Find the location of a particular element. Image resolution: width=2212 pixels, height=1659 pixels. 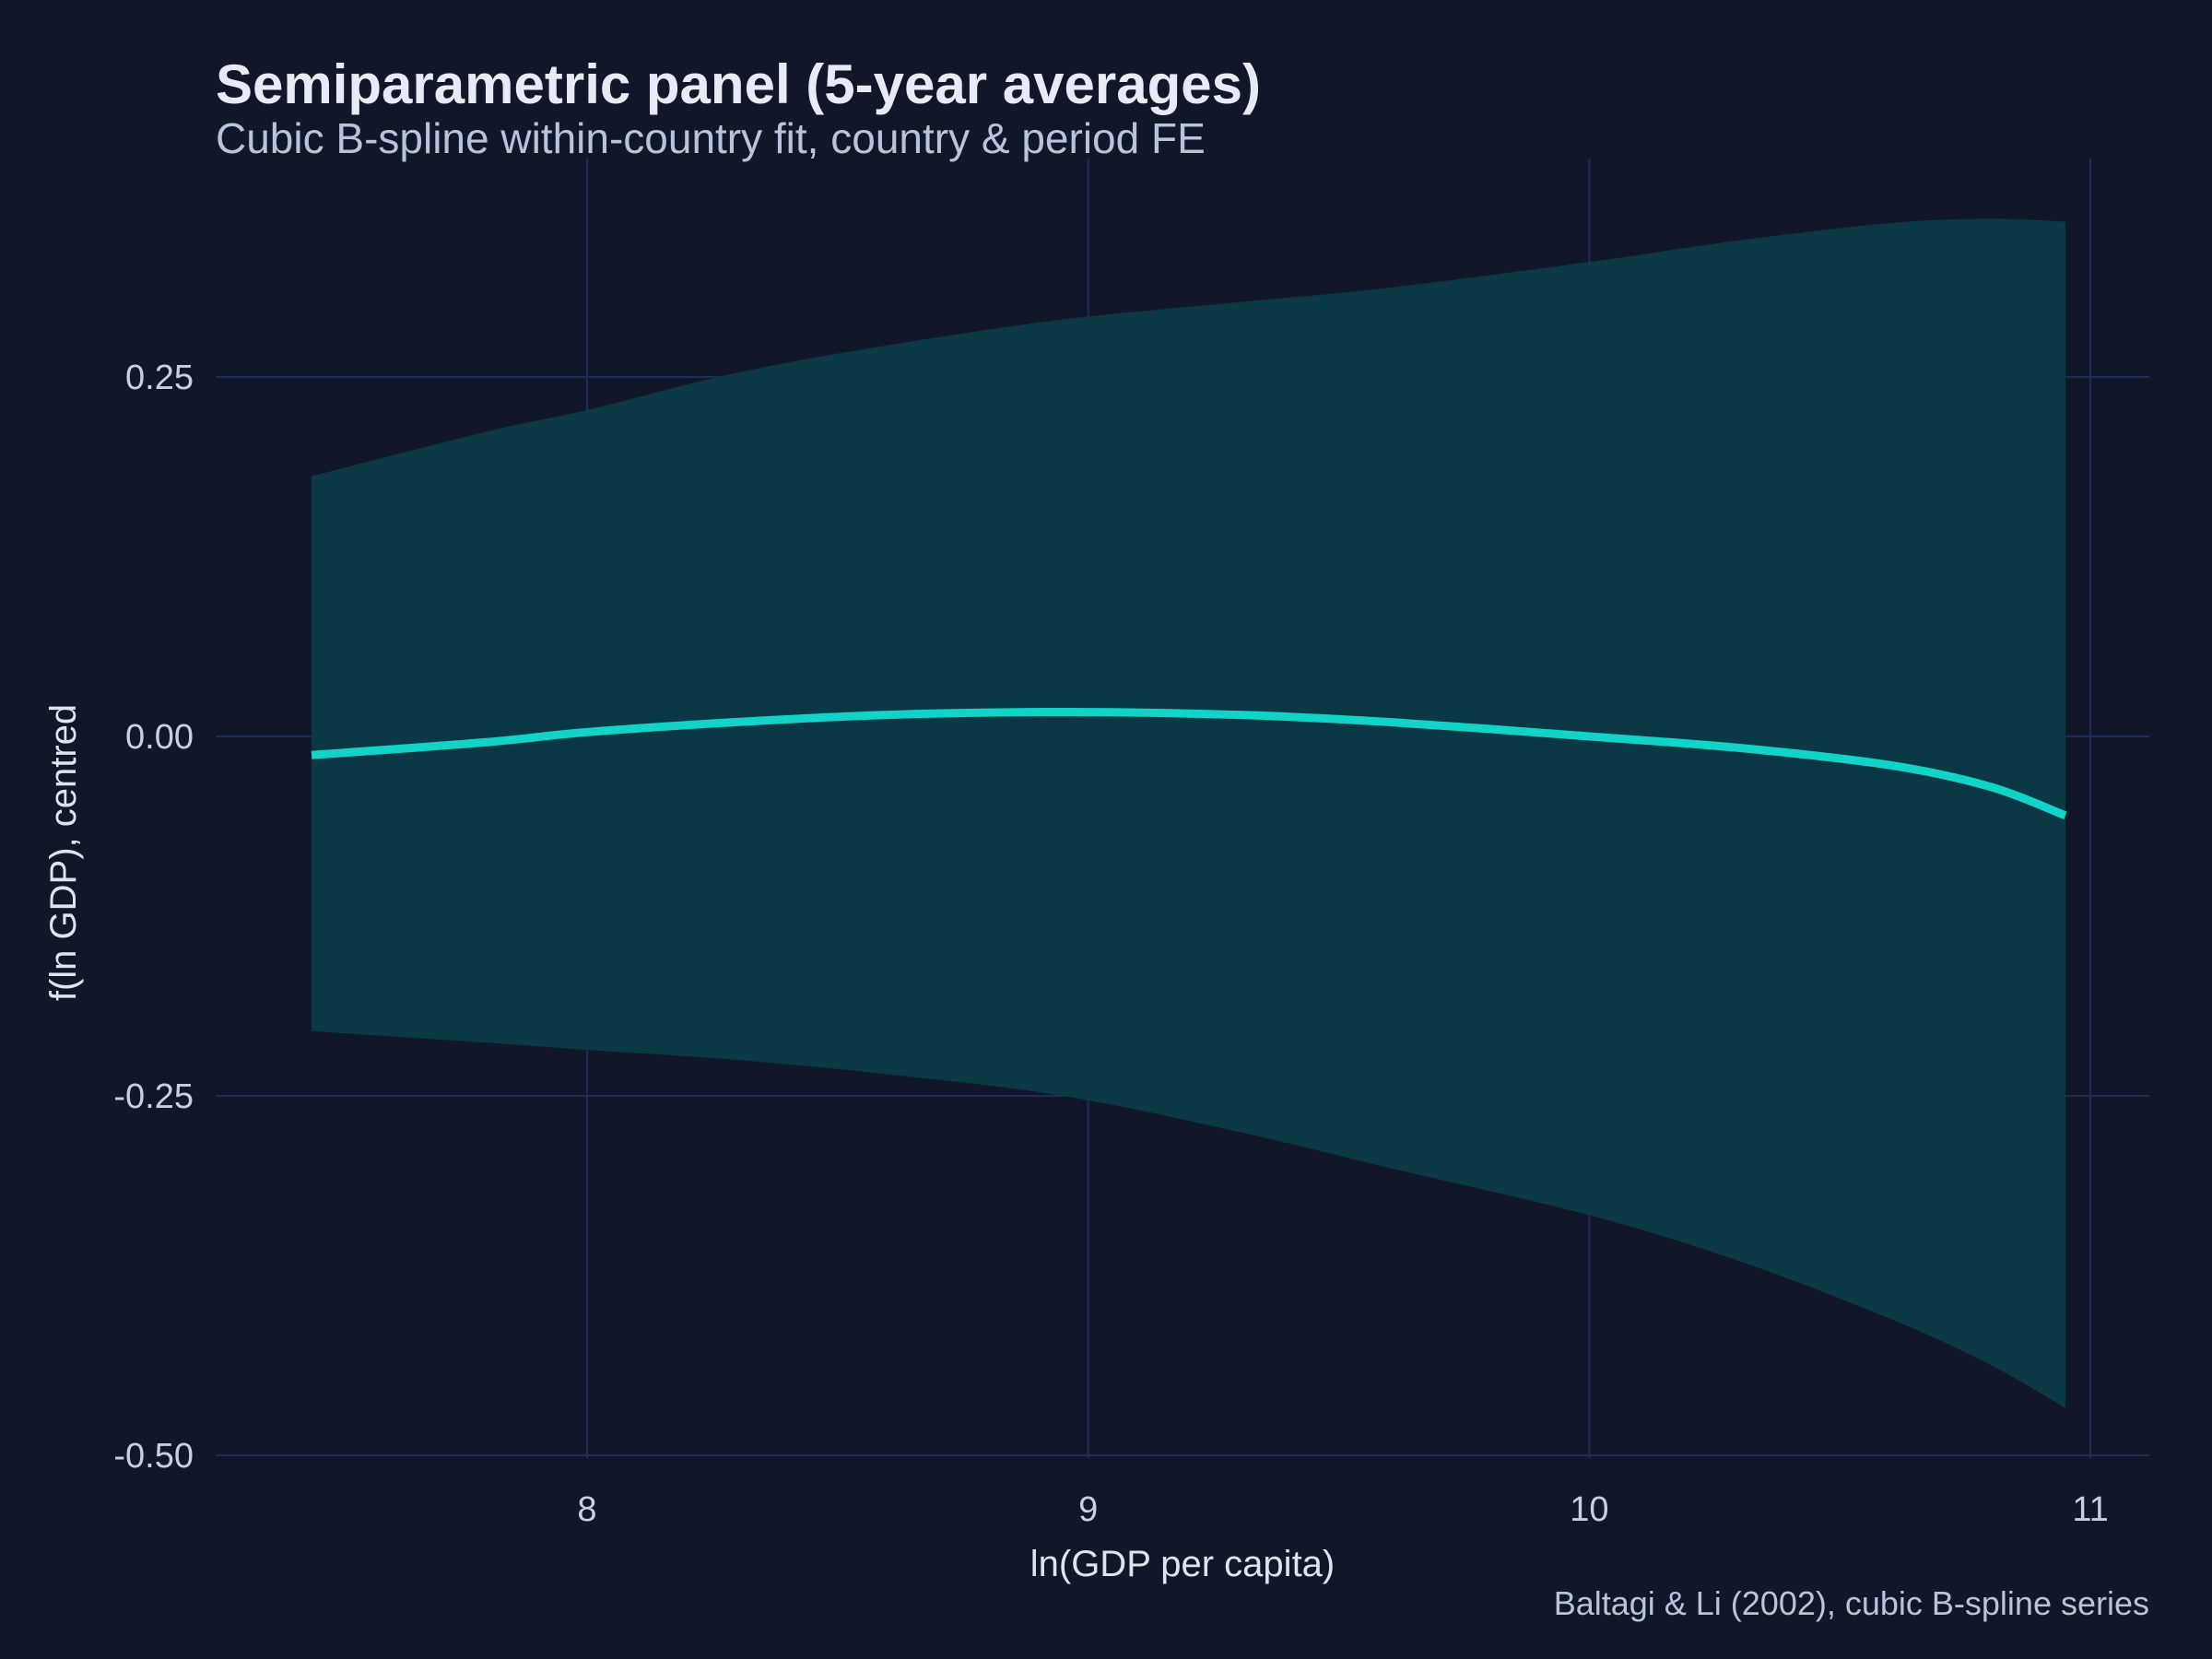

x-tick-label: 11 is located at coordinates (2090, 1509).